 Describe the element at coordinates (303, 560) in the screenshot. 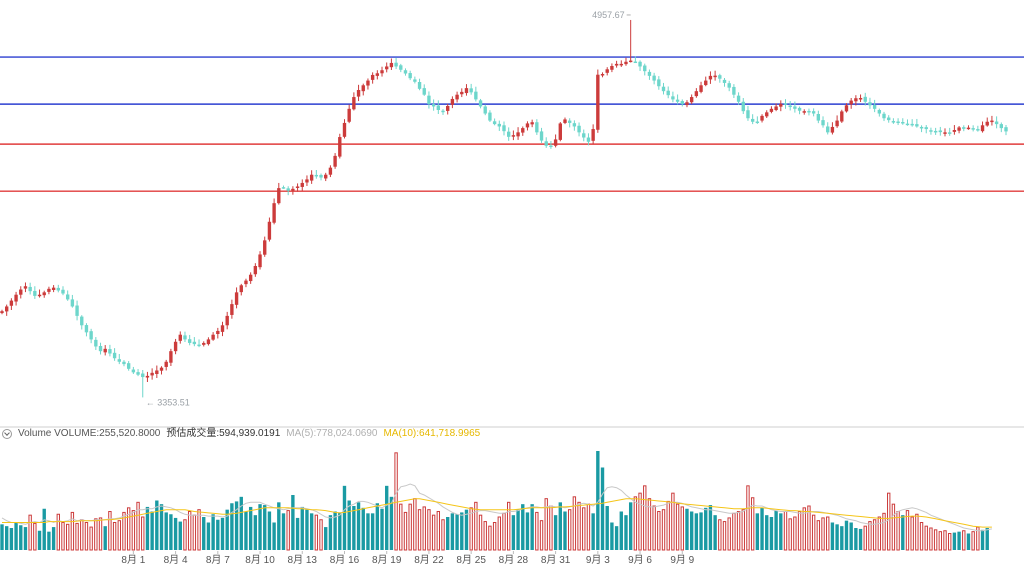

I see `x-tick-label: 8月 13` at that location.